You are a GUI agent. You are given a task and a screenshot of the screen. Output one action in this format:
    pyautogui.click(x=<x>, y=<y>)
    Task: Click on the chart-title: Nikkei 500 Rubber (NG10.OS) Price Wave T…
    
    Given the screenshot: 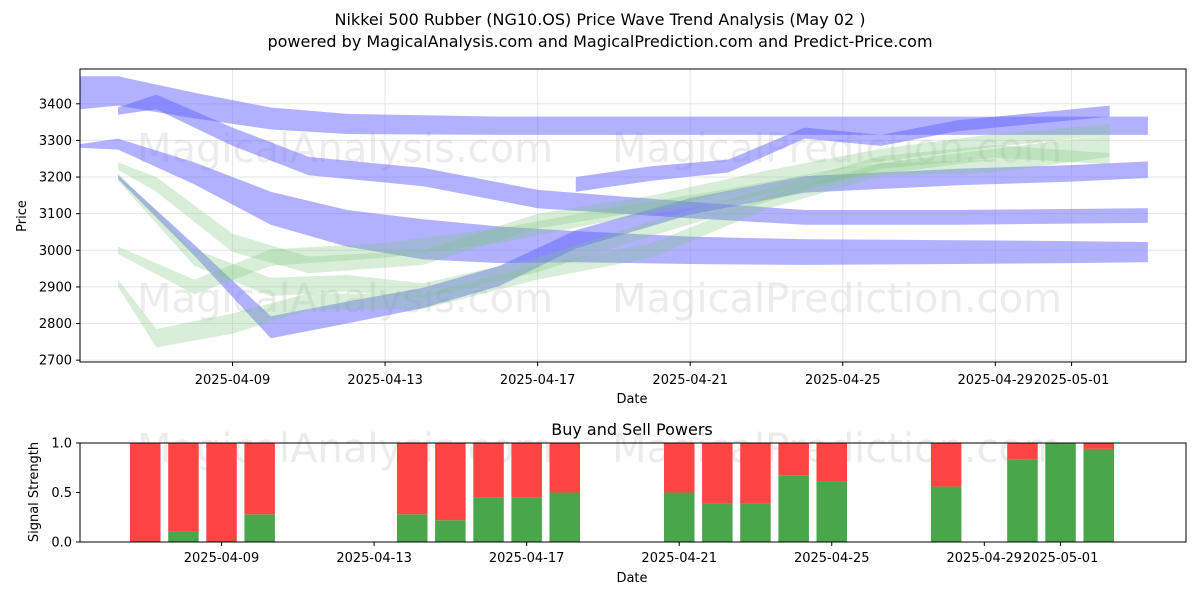 What is the action you would take?
    pyautogui.click(x=600, y=19)
    